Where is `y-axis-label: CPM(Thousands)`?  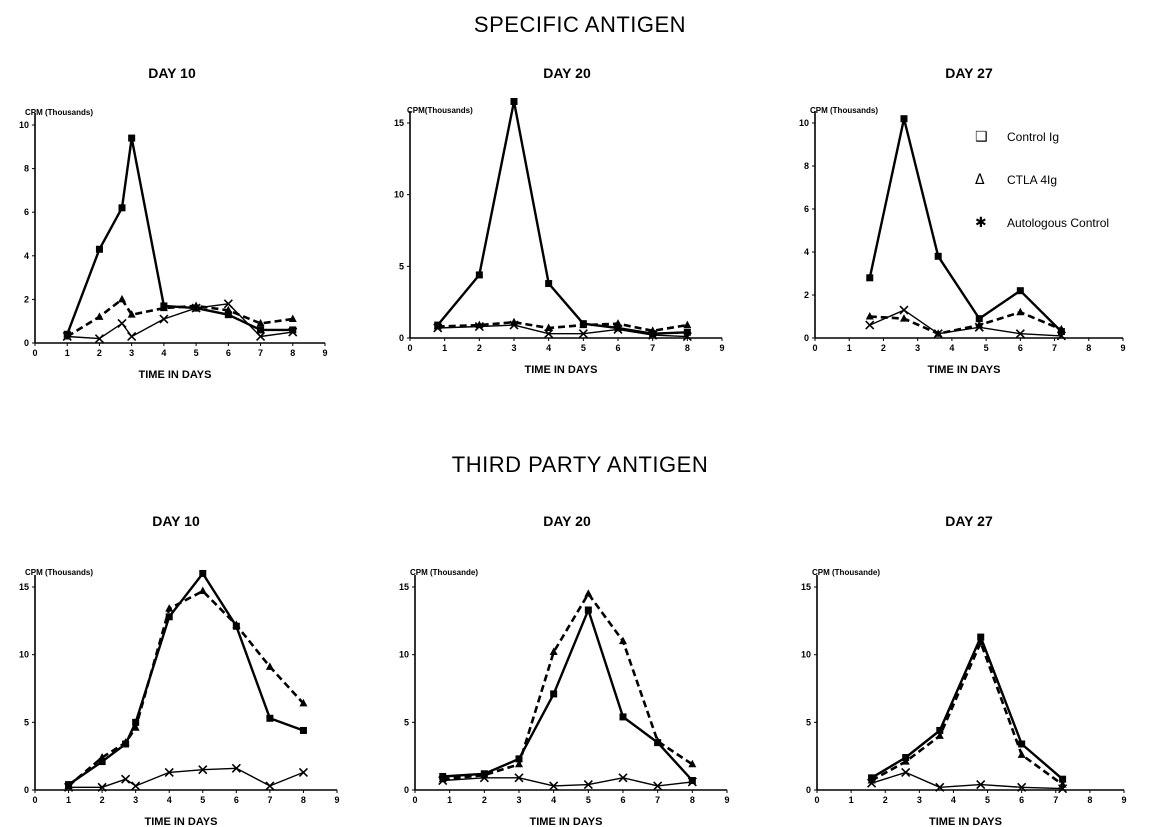 y-axis-label: CPM(Thousands) is located at coordinates (440, 110).